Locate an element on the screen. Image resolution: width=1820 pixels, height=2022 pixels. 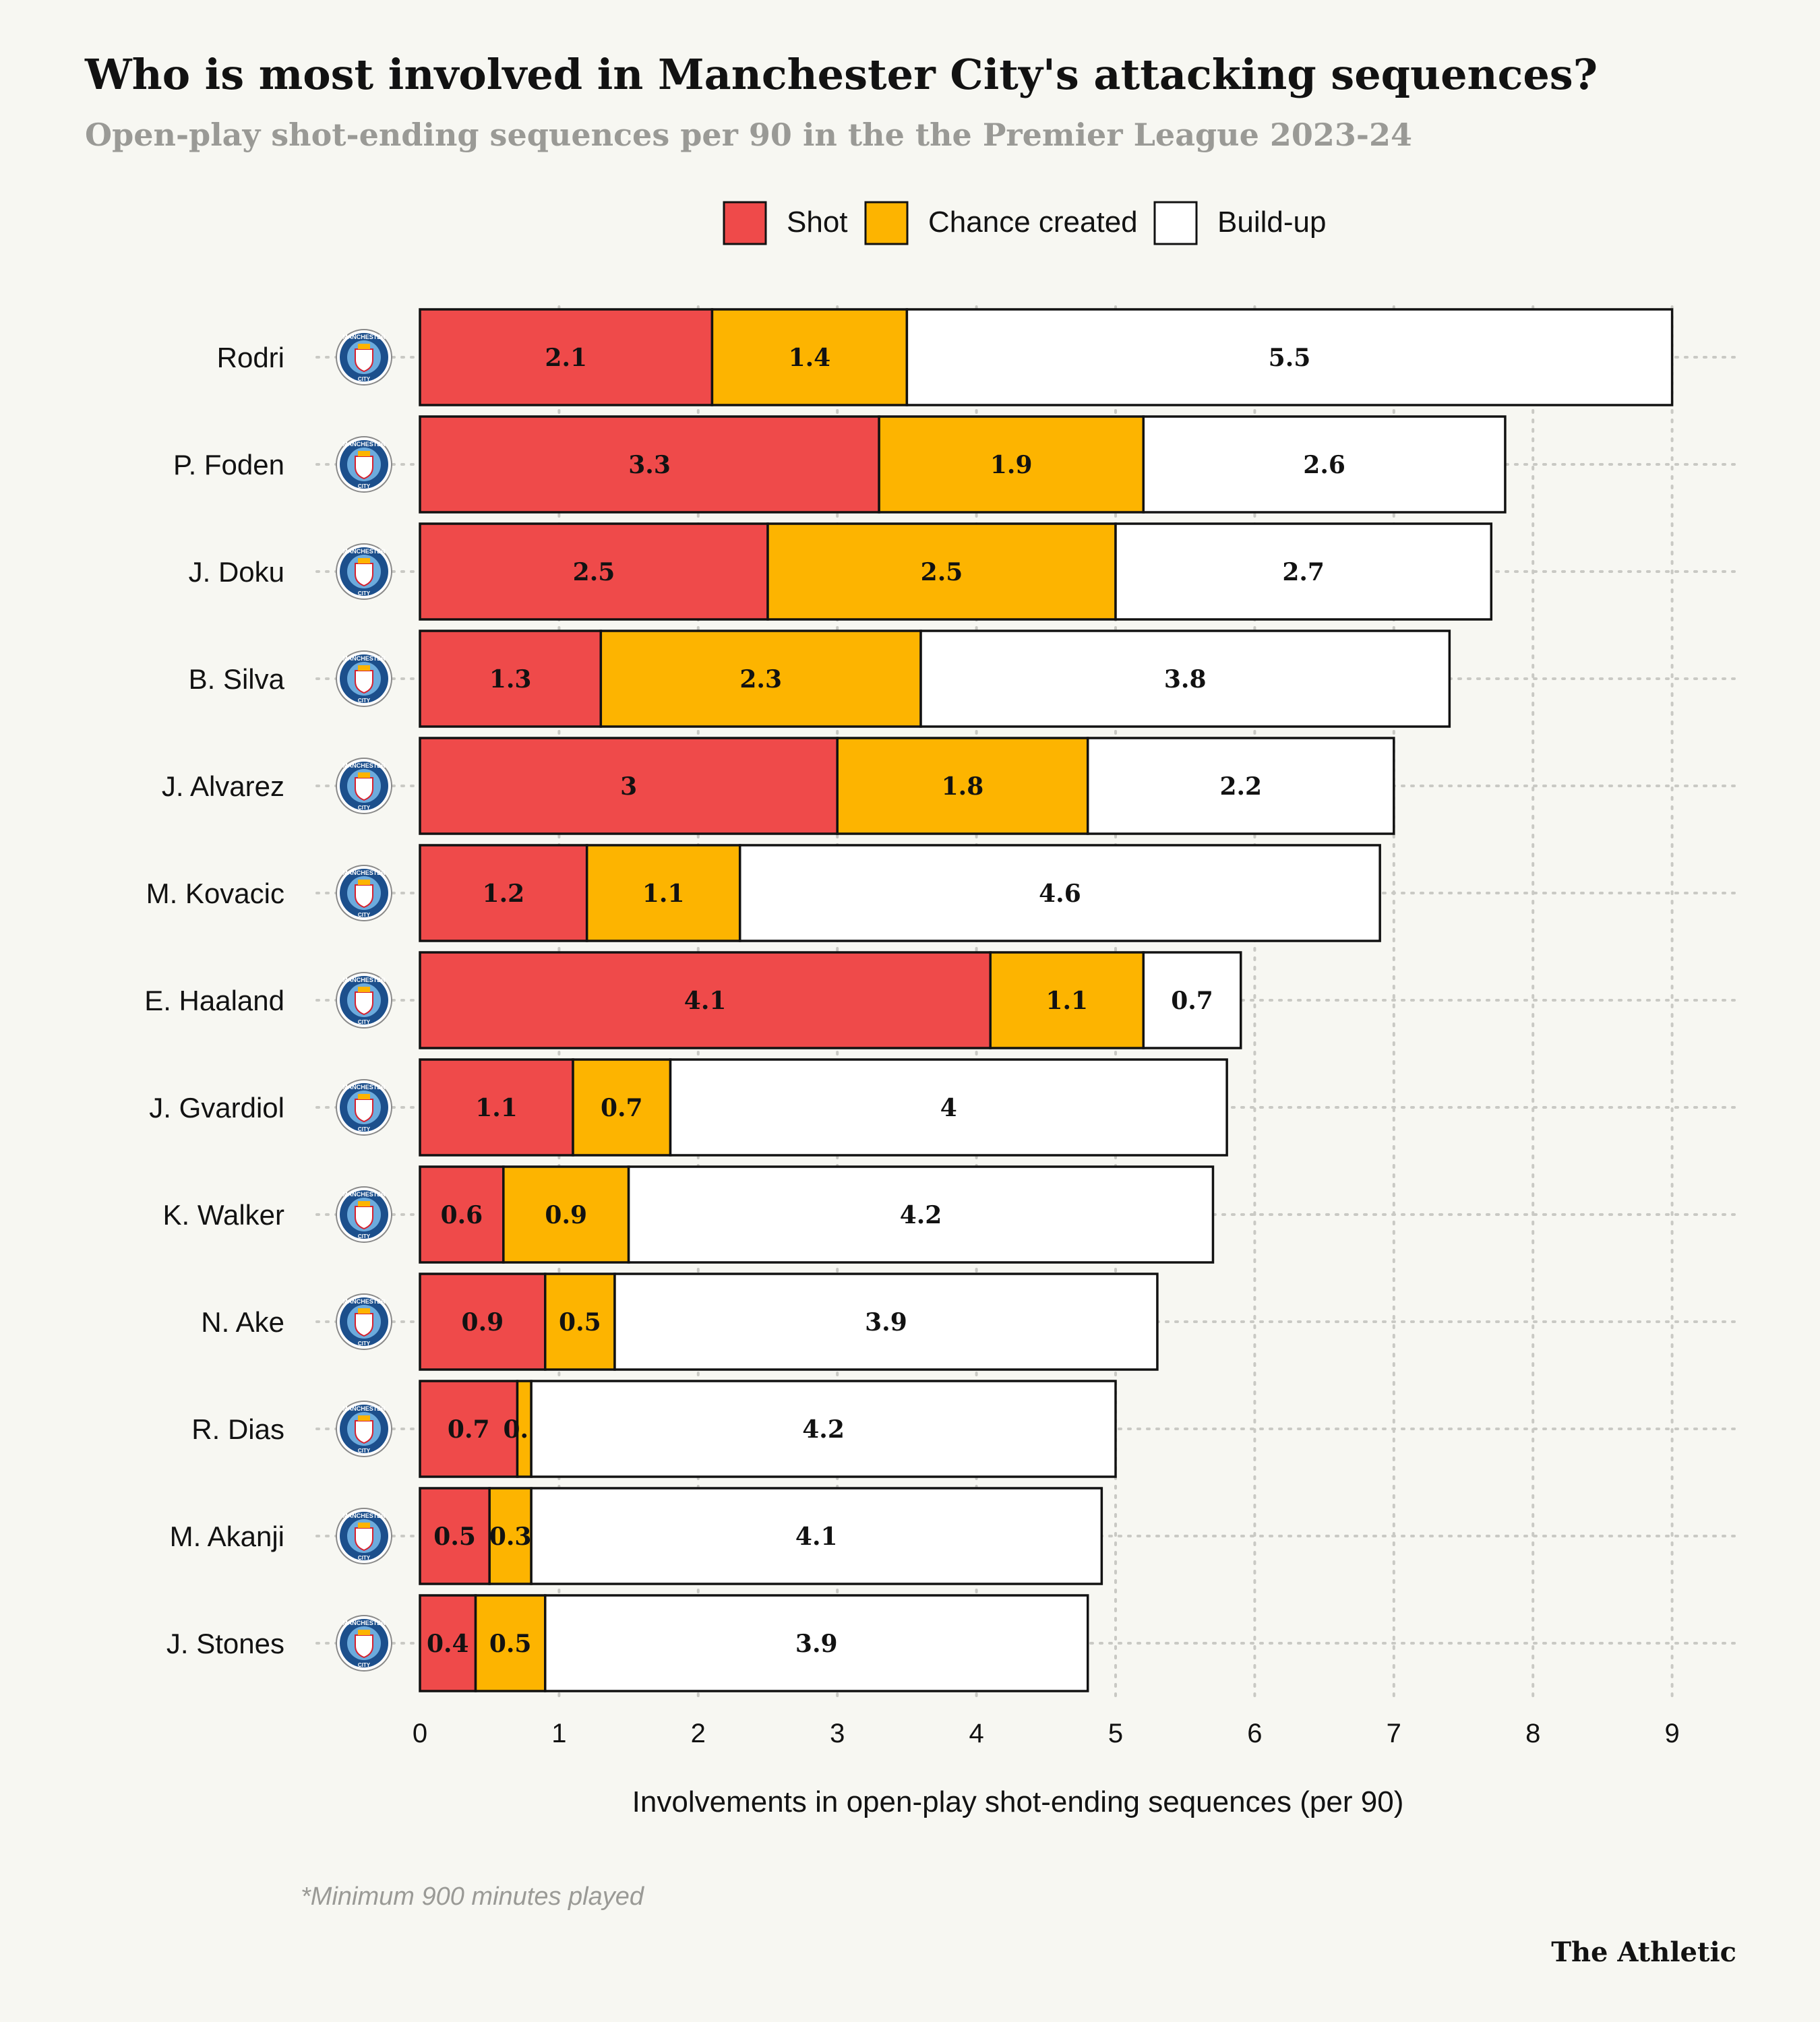
player-label: M. Akanji is located at coordinates (227, 1537).